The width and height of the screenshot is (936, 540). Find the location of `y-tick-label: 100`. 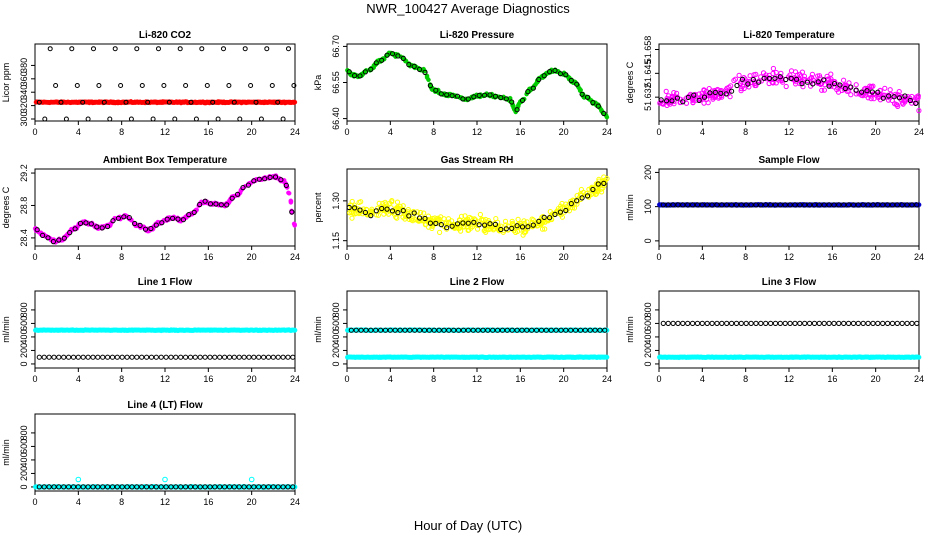

y-tick-label: 100 is located at coordinates (648, 206).